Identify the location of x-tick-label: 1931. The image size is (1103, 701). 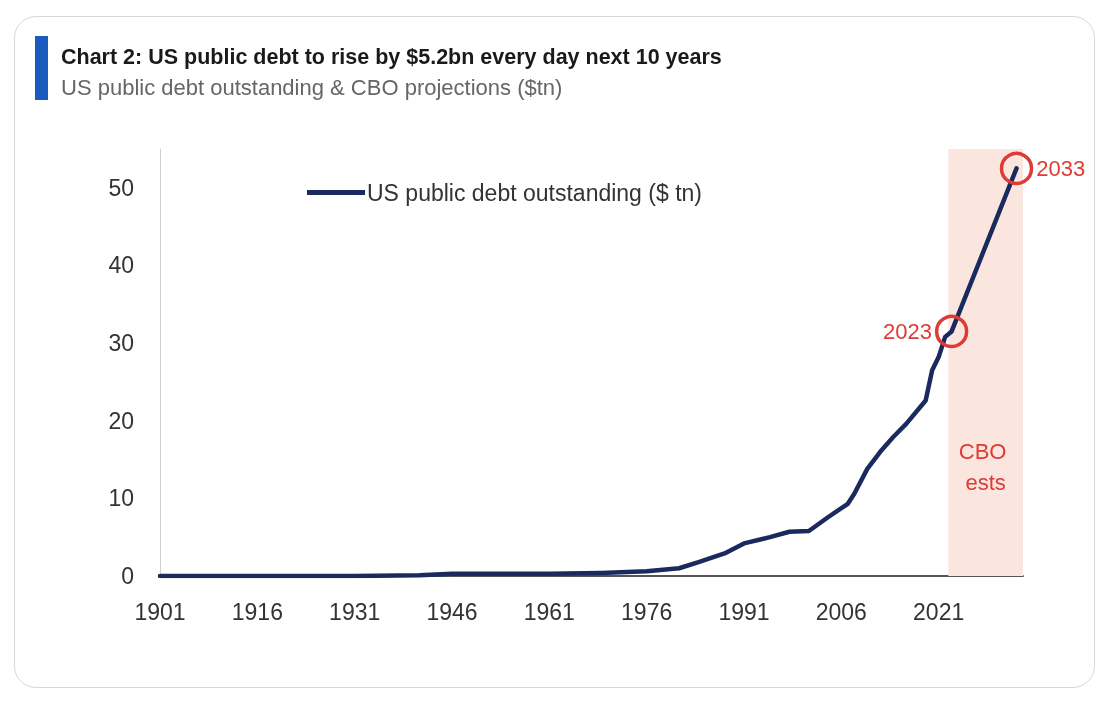
(355, 611).